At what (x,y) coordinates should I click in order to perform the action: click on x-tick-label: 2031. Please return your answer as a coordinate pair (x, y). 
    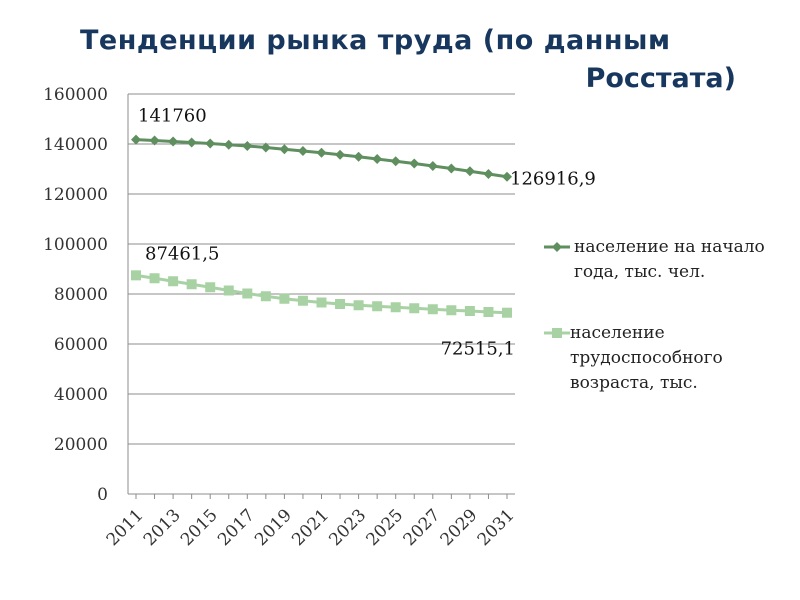
    Looking at the image, I should click on (496, 527).